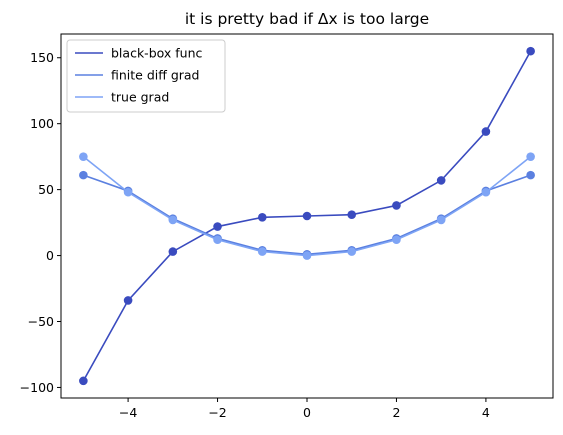  What do you see at coordinates (140, 97) in the screenshot?
I see `legend-label: true grad` at bounding box center [140, 97].